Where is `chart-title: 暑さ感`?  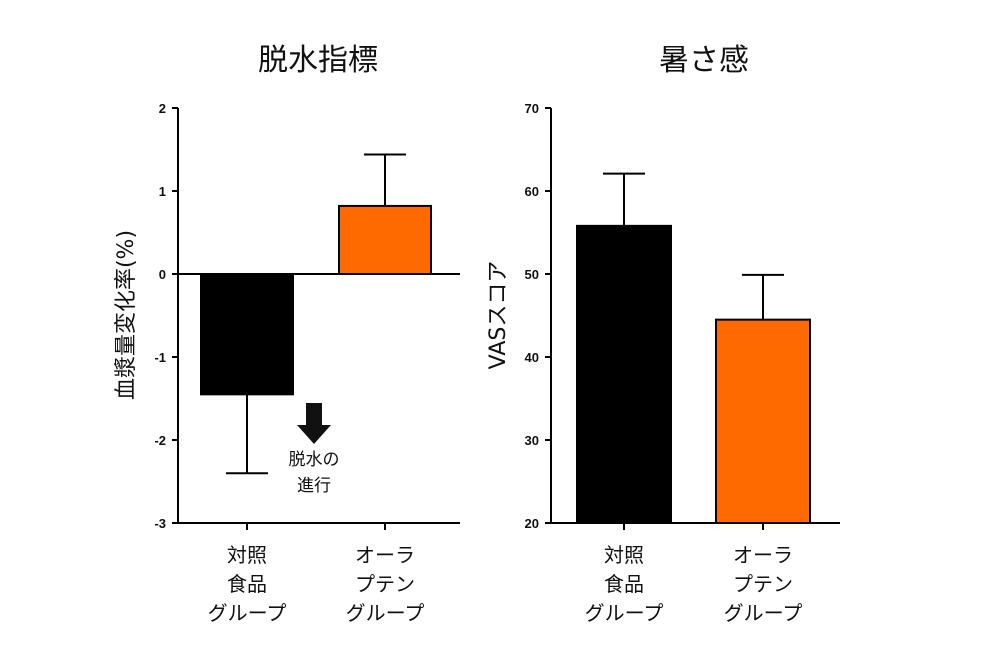 chart-title: 暑さ感 is located at coordinates (704, 60).